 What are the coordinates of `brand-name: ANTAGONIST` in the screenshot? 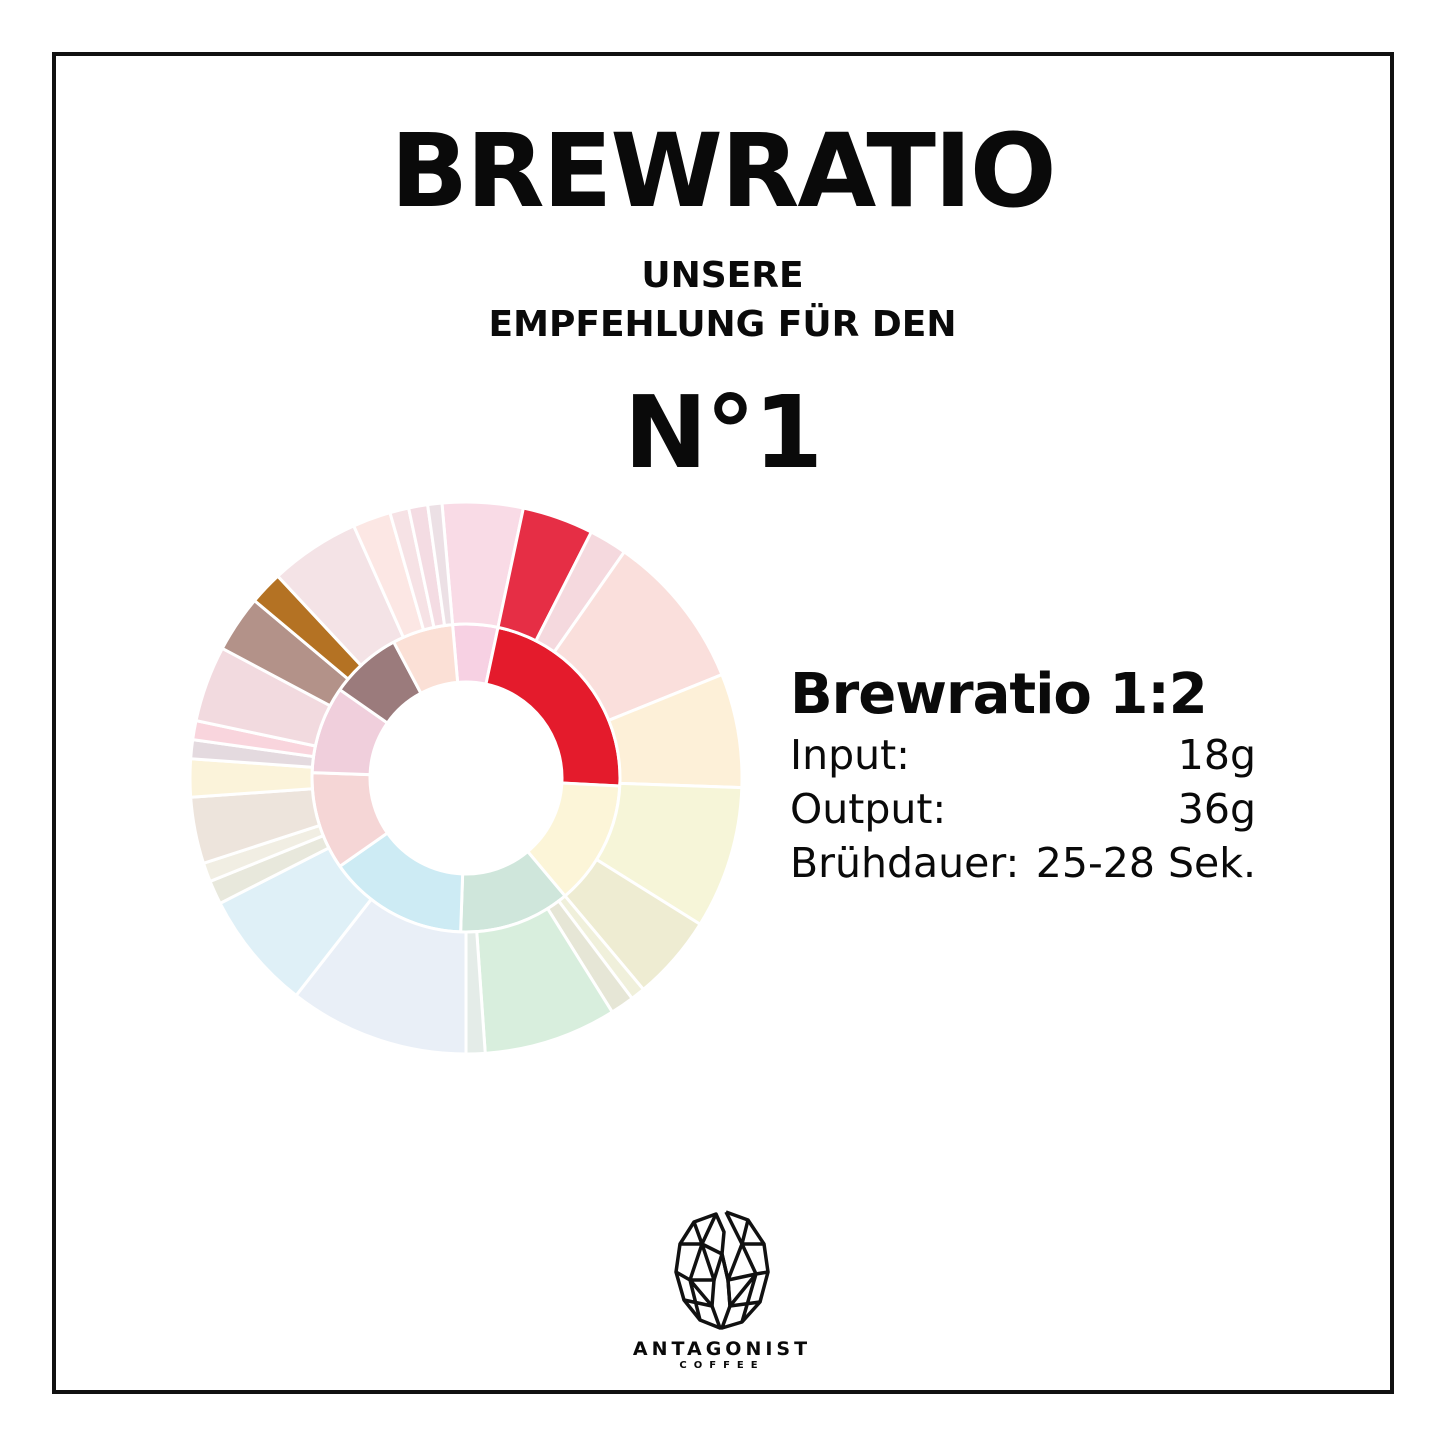 It's located at (722, 1349).